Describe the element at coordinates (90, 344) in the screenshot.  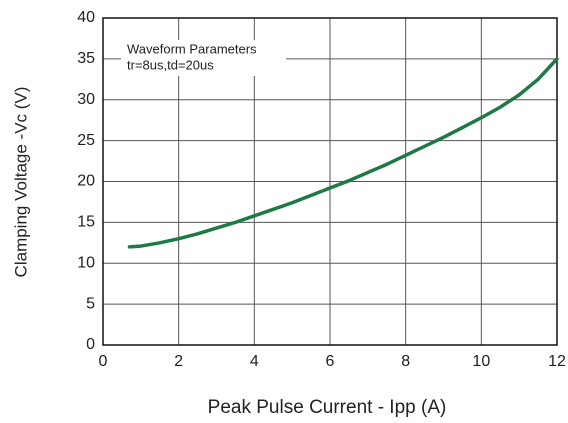
I see `y-tick-label: 0` at that location.